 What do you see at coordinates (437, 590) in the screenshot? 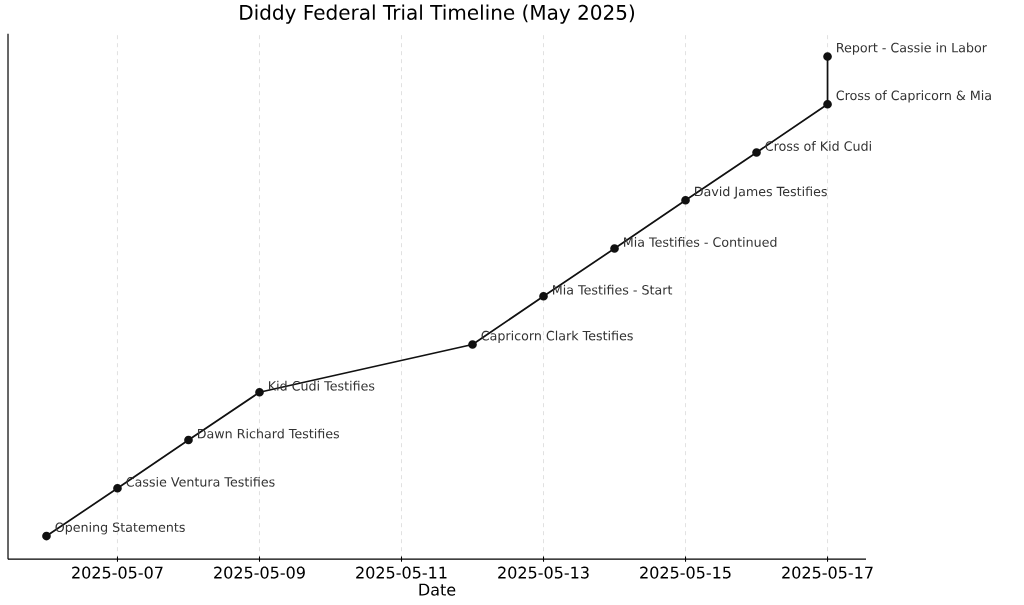
I see `x-axis-title: Date` at bounding box center [437, 590].